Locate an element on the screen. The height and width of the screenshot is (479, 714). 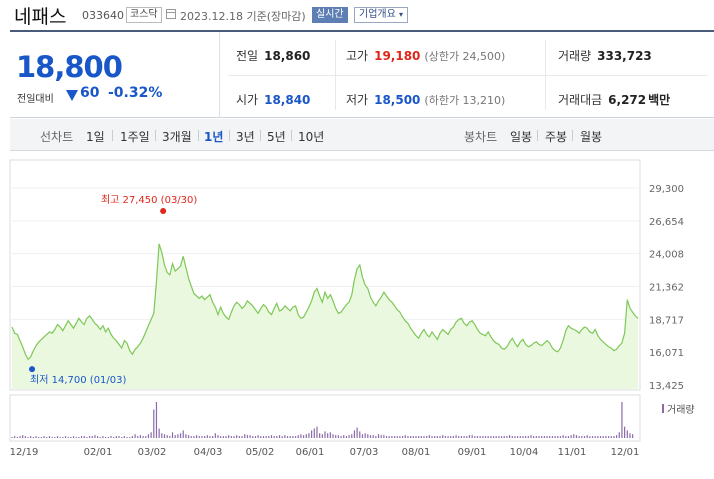
lower-limit: (하한가 13,210) is located at coordinates (465, 100).